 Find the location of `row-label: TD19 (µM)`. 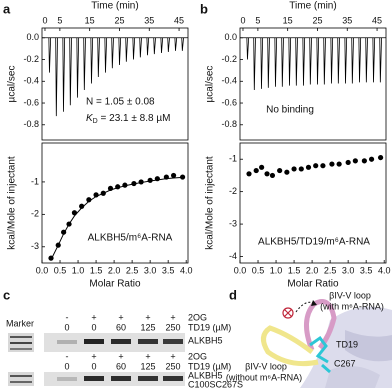

row-label: TD19 (µM) is located at coordinates (209, 366).